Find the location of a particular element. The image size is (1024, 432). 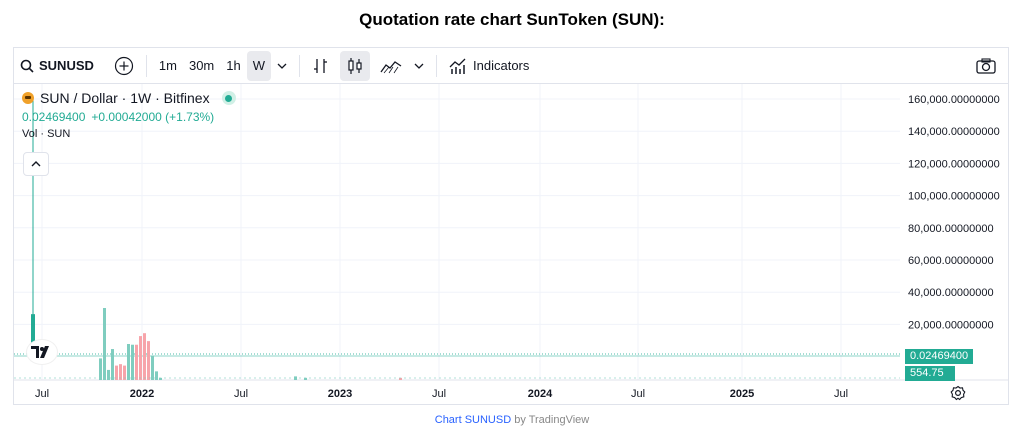

area-chart-icon is located at coordinates (391, 66).